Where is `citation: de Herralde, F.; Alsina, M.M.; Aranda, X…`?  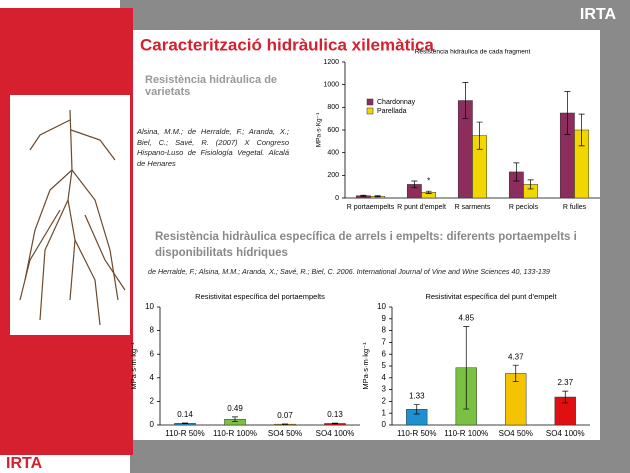 citation: de Herralde, F.; Alsina, M.M.; Aranda, X… is located at coordinates (349, 271).